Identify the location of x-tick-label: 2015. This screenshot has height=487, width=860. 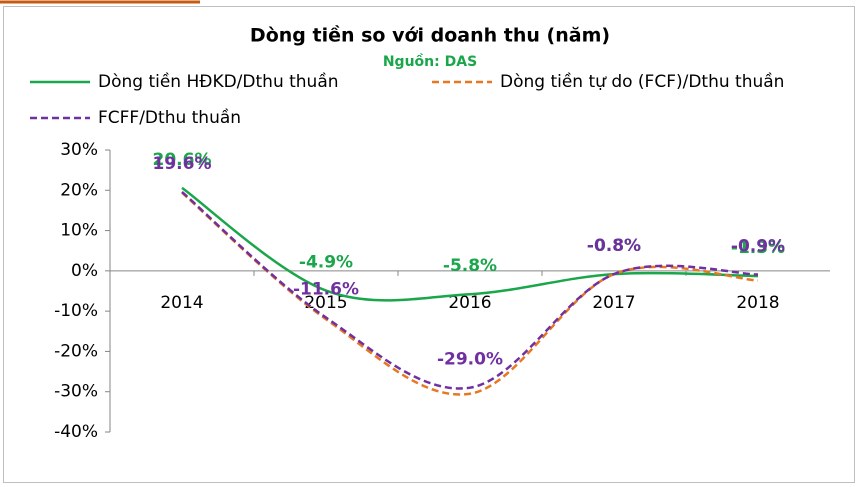
(325, 303).